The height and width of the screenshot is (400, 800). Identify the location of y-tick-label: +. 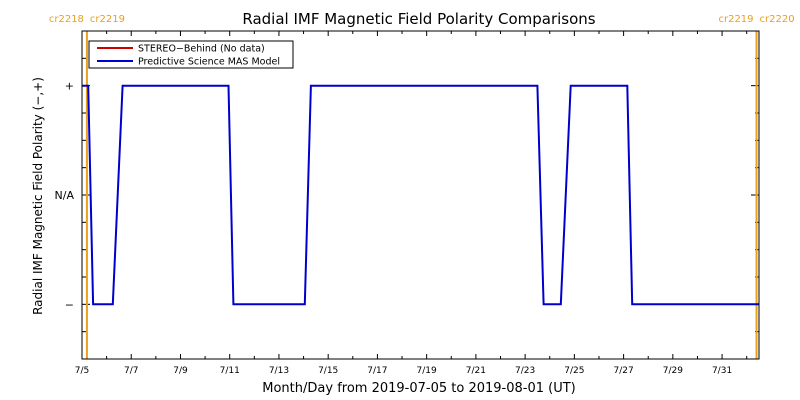
(69, 86).